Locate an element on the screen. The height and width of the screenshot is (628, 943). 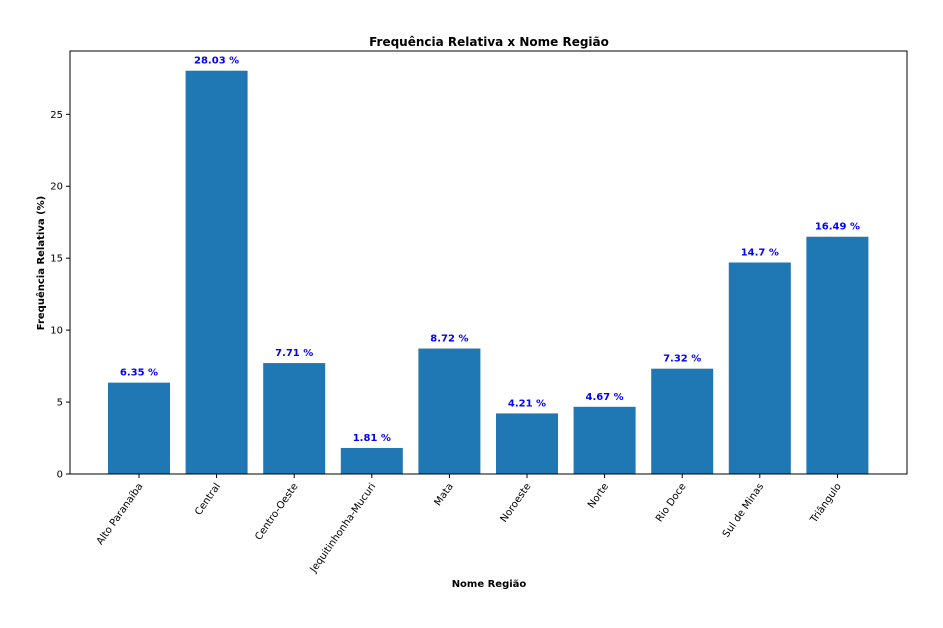
y-tick-label: 5 is located at coordinates (60, 403).